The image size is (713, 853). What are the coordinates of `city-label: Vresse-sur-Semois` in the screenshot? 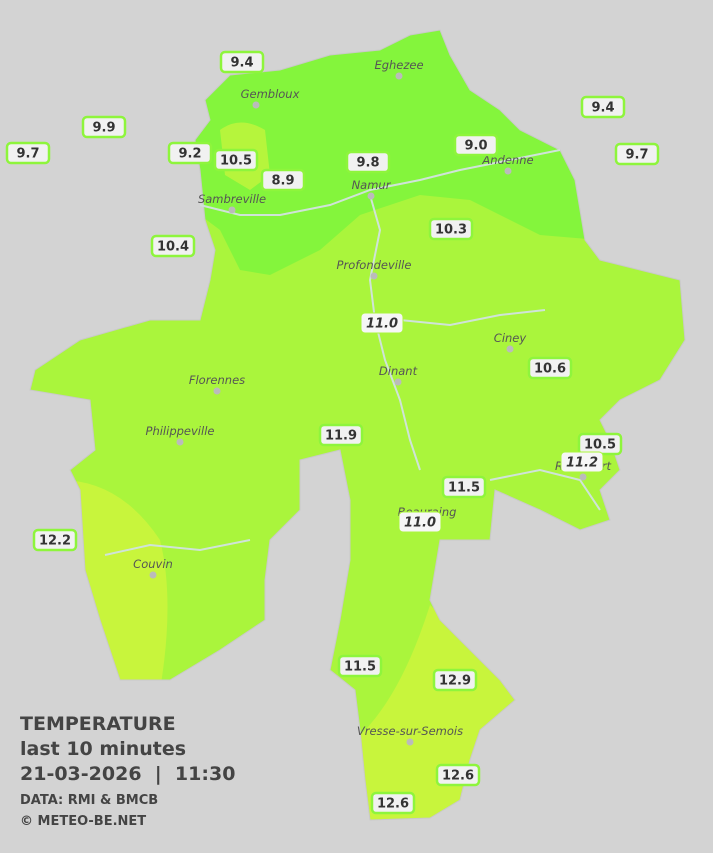 It's located at (410, 731).